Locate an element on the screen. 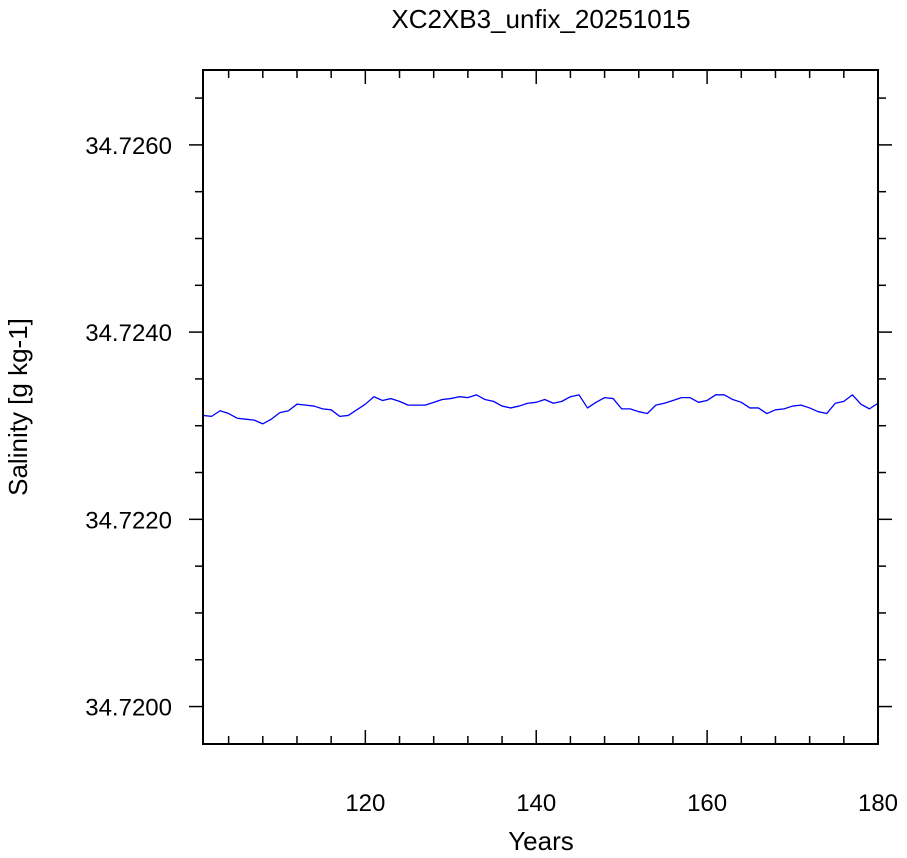  x-tick-label: 140 is located at coordinates (536, 803).